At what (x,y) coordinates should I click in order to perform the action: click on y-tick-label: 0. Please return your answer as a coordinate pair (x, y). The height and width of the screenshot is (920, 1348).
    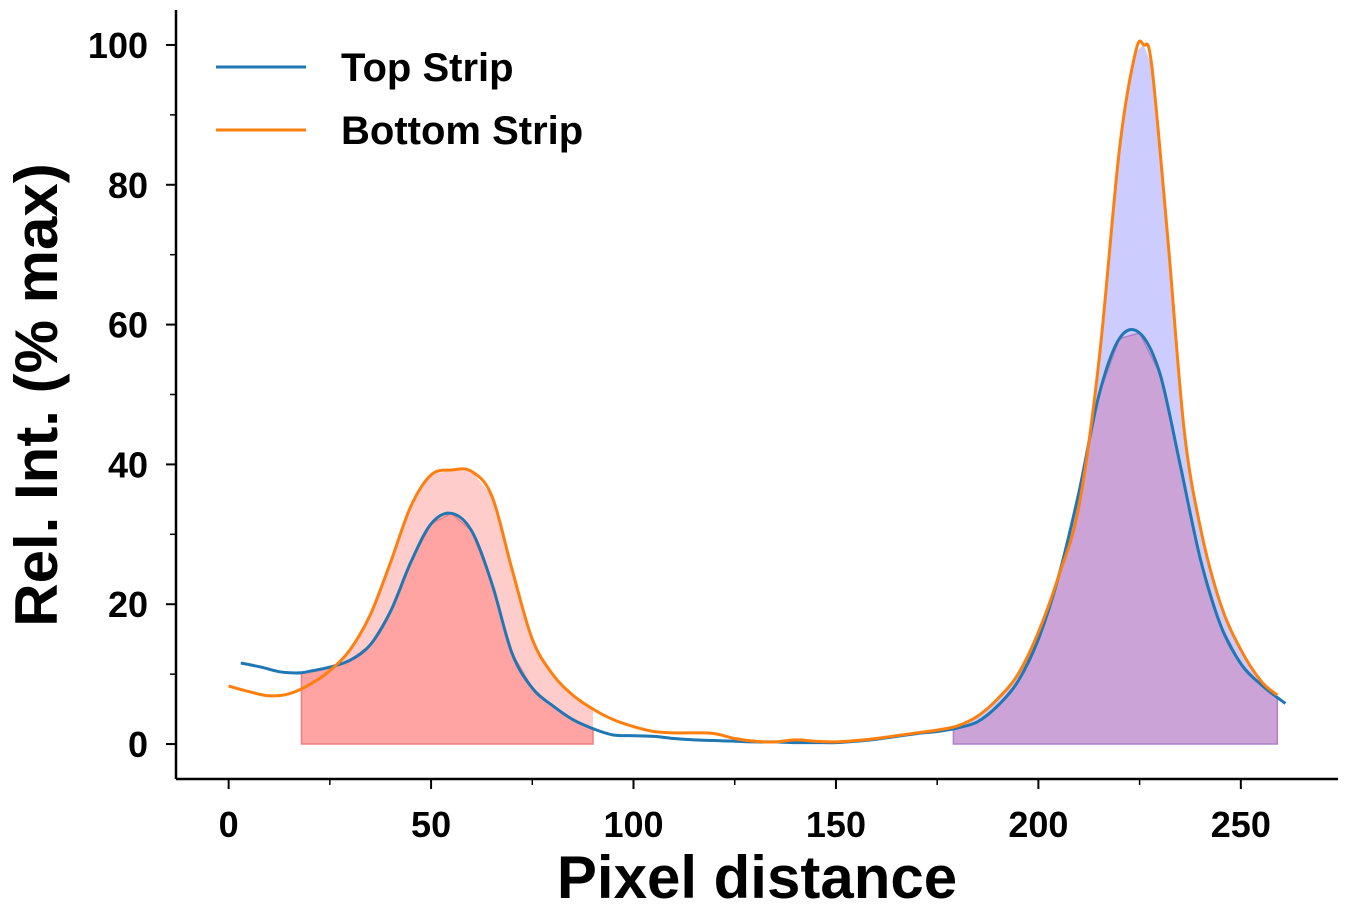
    Looking at the image, I should click on (138, 744).